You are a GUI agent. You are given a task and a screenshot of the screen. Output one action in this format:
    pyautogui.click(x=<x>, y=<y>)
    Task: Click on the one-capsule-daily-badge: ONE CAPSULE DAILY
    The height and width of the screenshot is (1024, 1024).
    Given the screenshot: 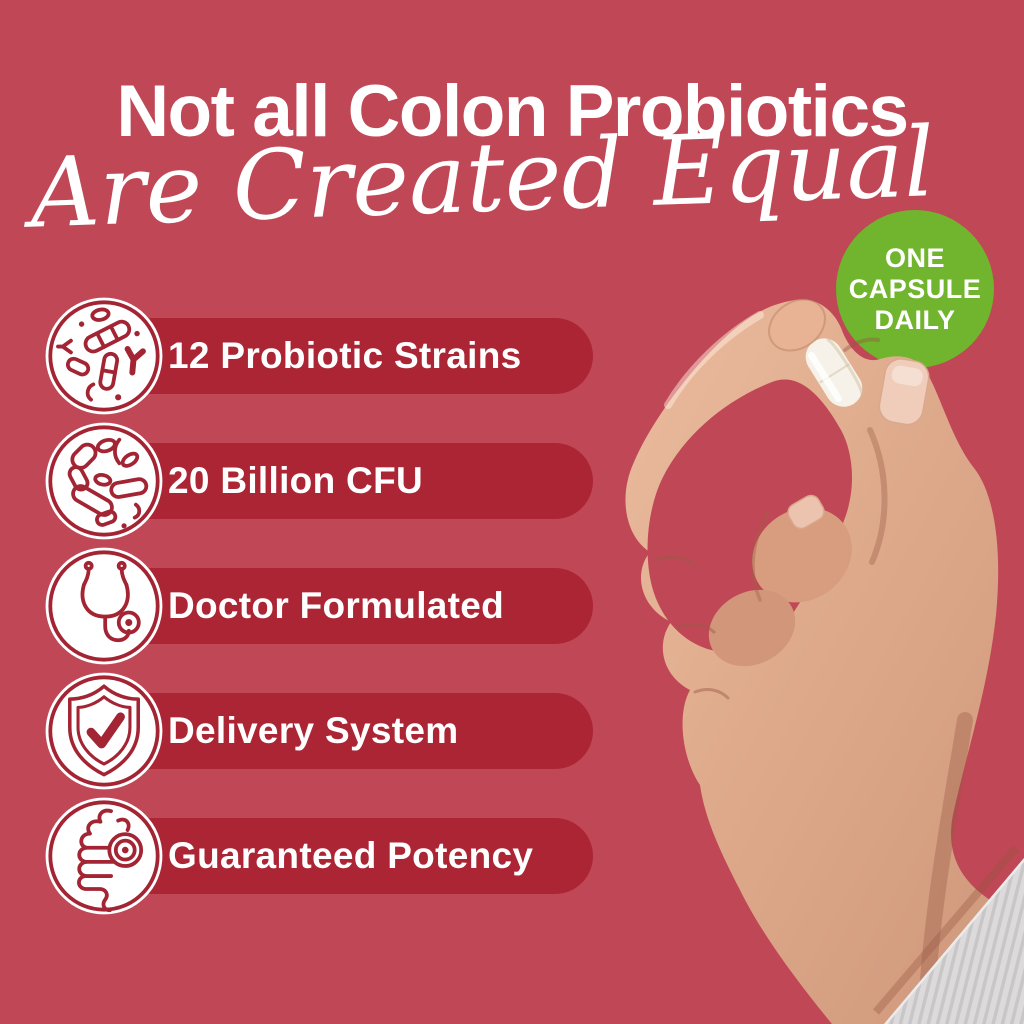 What is the action you would take?
    pyautogui.click(x=915, y=289)
    